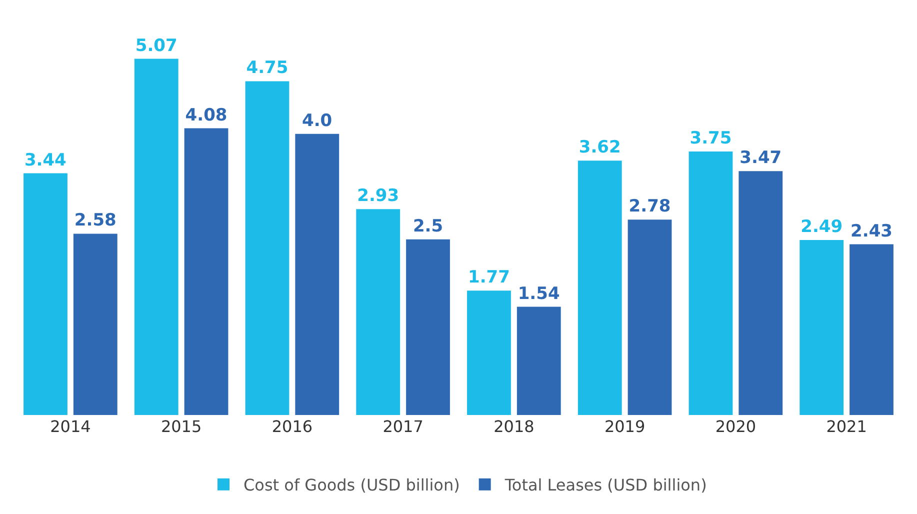  Describe the element at coordinates (821, 227) in the screenshot. I see `data-label: 2.49` at that location.